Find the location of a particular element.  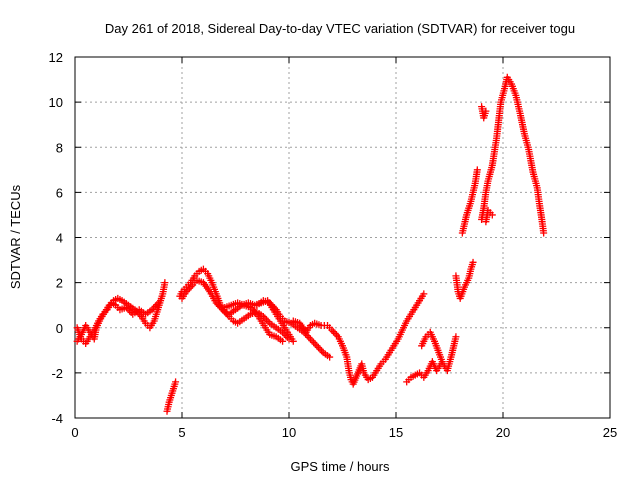

x-tick-label: 5 is located at coordinates (181, 432).